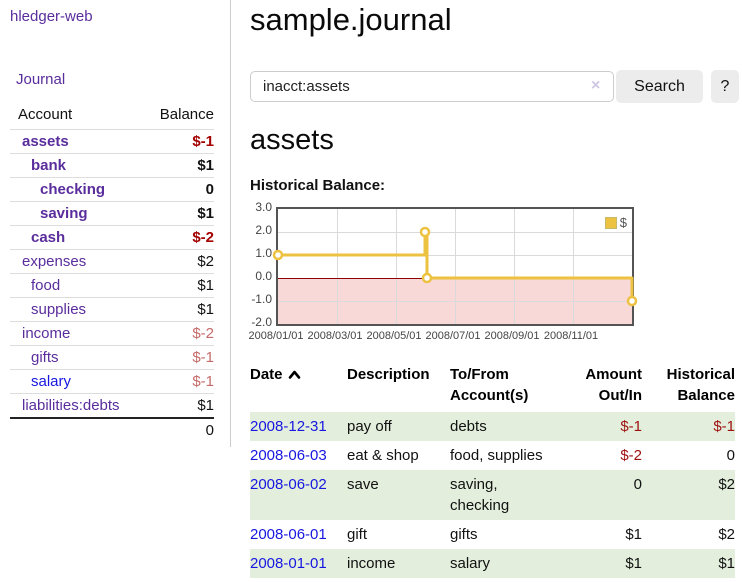 This screenshot has width=742, height=582. What do you see at coordinates (725, 86) in the screenshot?
I see `help-button: ?` at bounding box center [725, 86].